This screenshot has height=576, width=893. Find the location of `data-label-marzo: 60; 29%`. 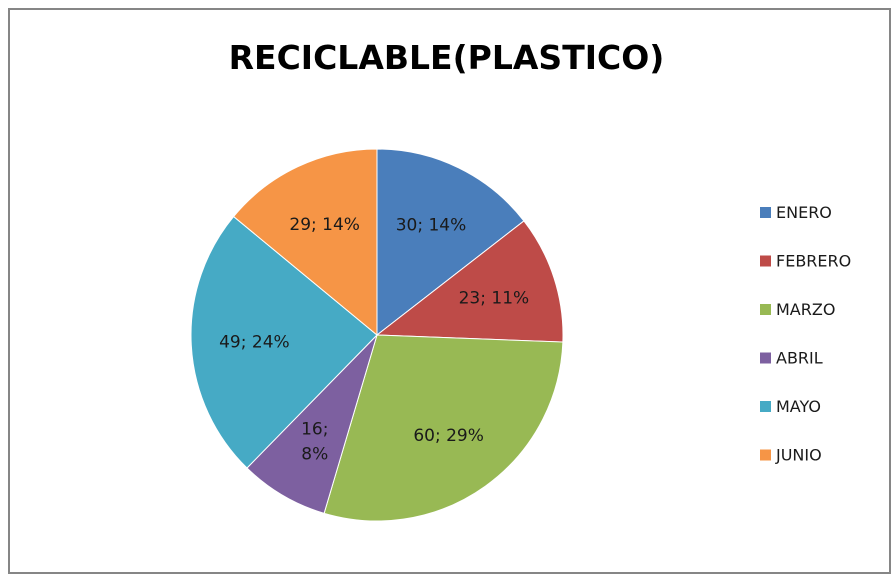

data-label-marzo: 60; 29% is located at coordinates (448, 436).